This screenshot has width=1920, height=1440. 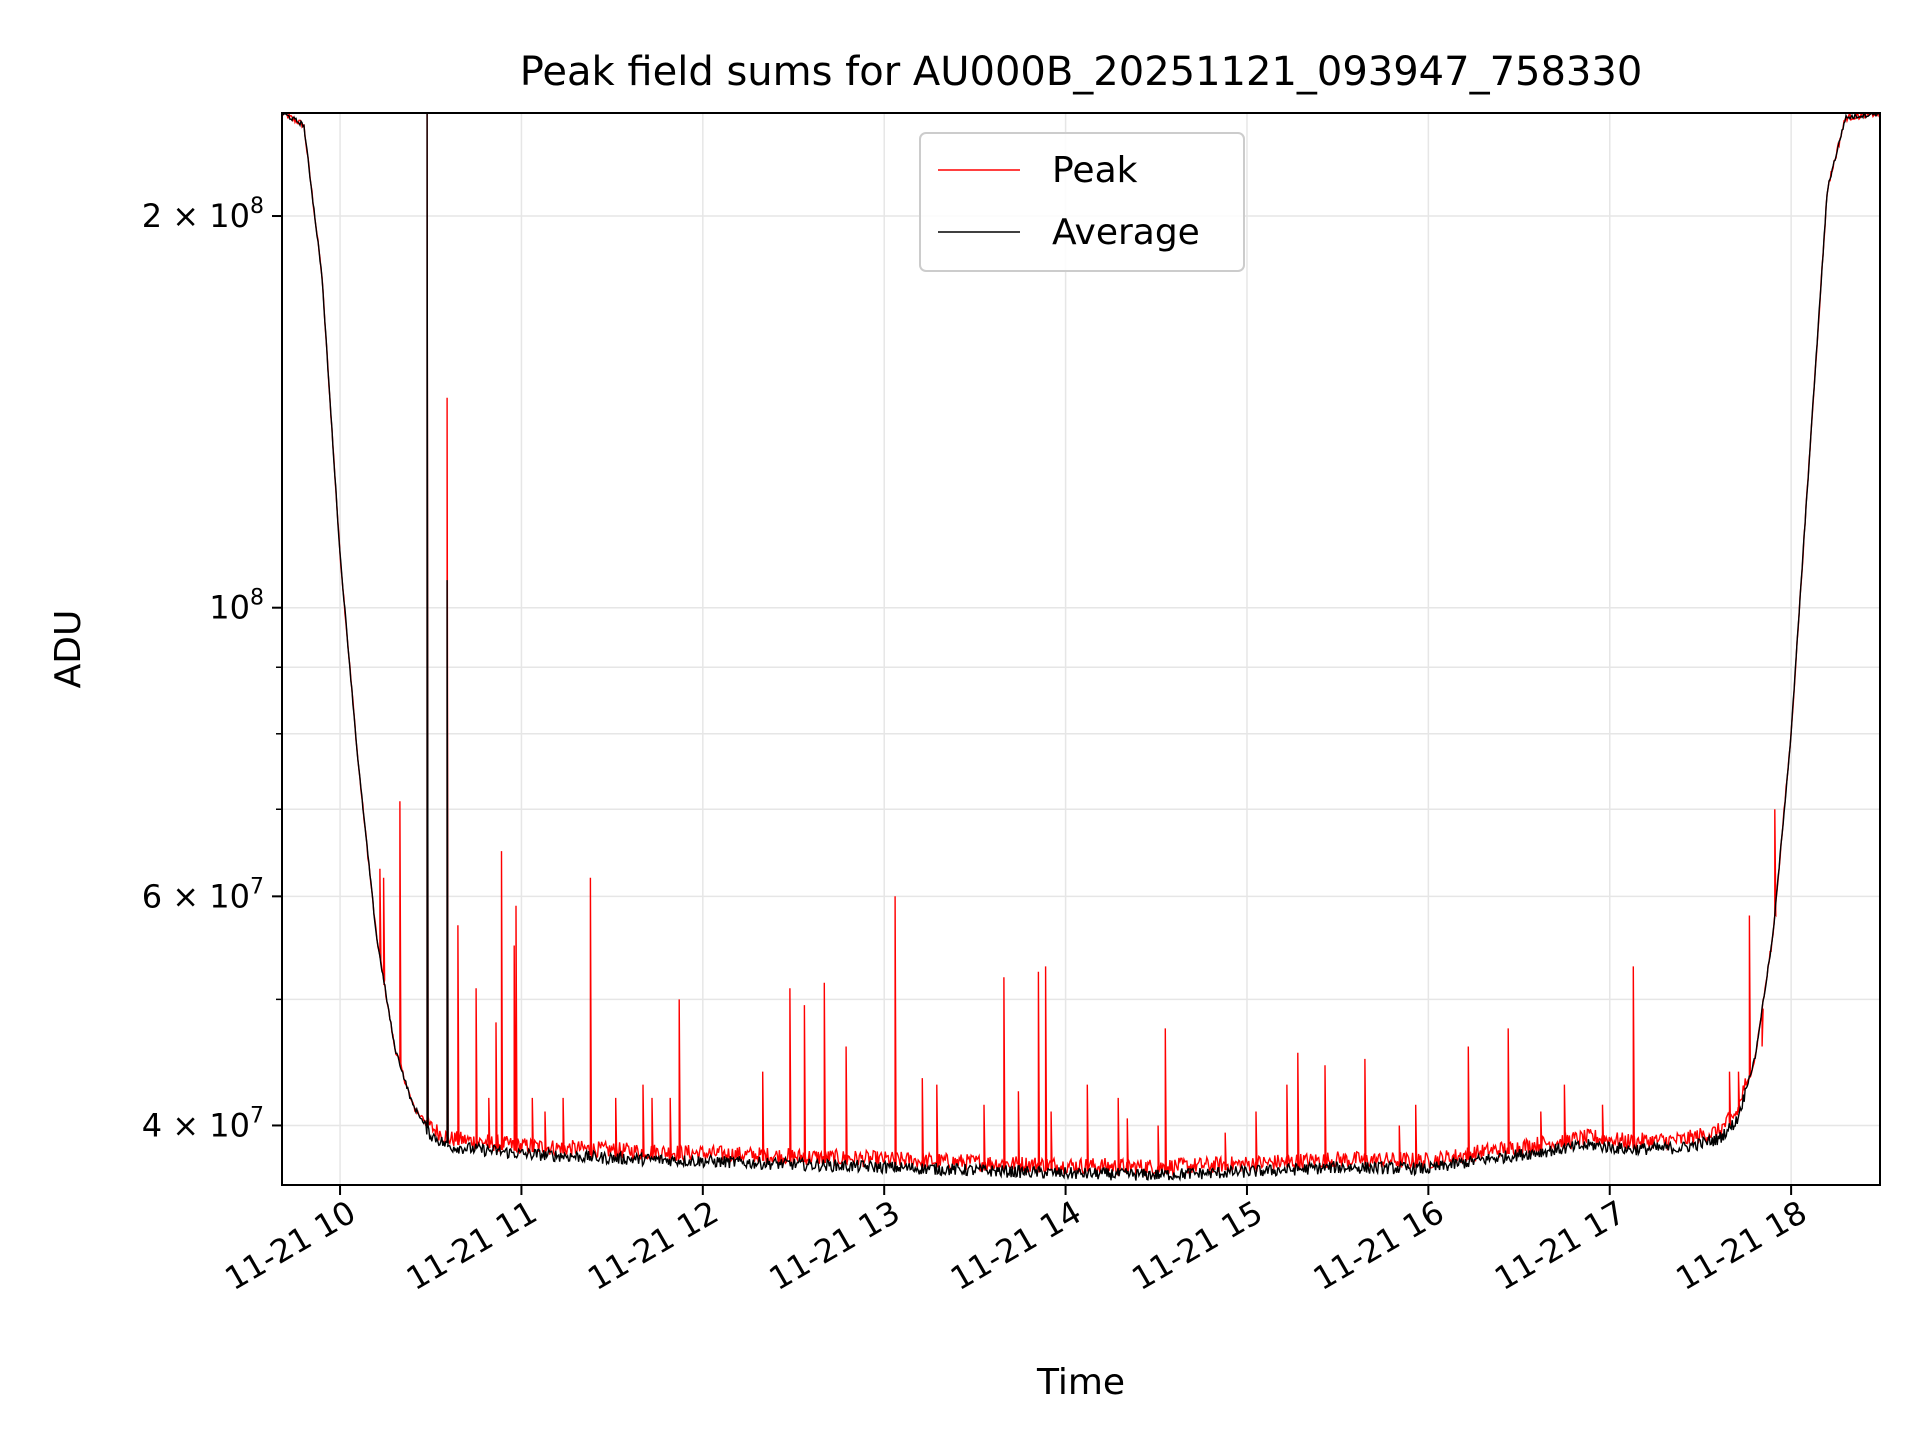 I want to click on y-tick-label: 2 × 108, so click(x=203, y=214).